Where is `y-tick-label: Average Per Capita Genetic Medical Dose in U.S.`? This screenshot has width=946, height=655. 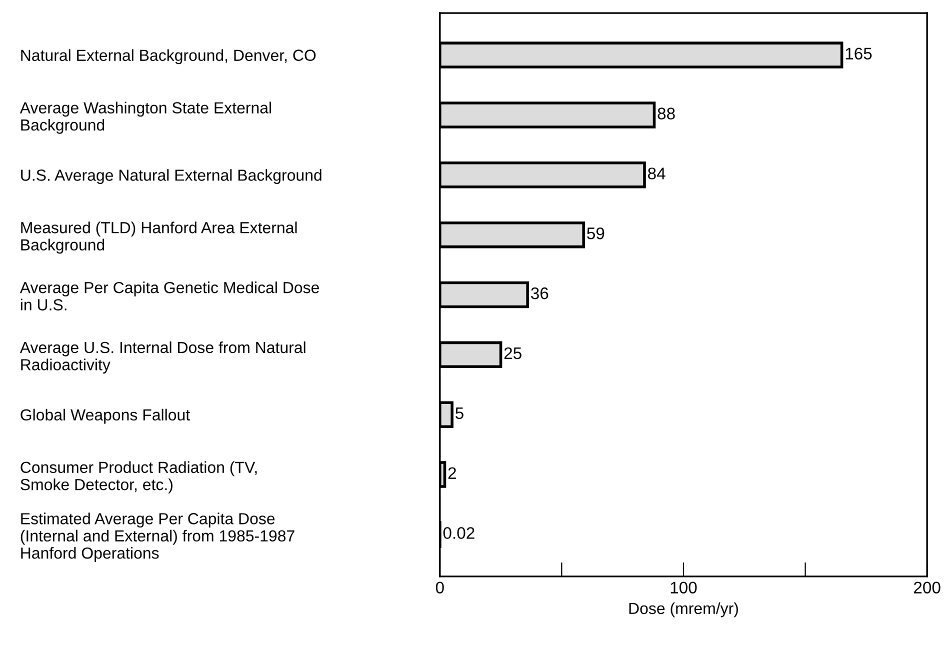
y-tick-label: Average Per Capita Genetic Medical Dose in U.S. is located at coordinates (169, 296).